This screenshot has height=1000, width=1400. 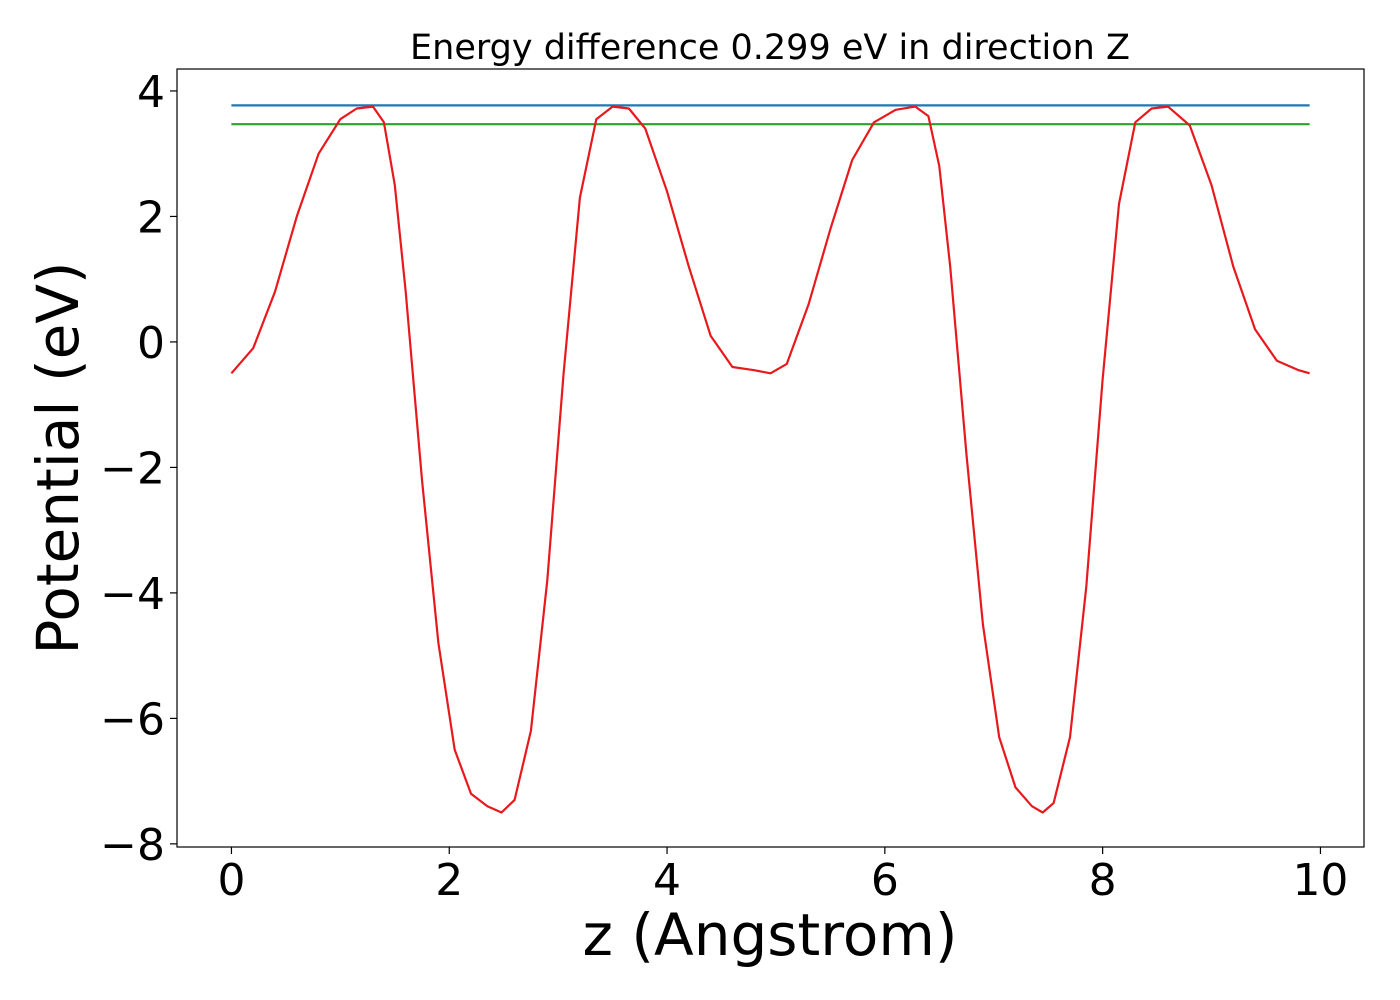 I want to click on y-tick-label: 0, so click(x=151, y=343).